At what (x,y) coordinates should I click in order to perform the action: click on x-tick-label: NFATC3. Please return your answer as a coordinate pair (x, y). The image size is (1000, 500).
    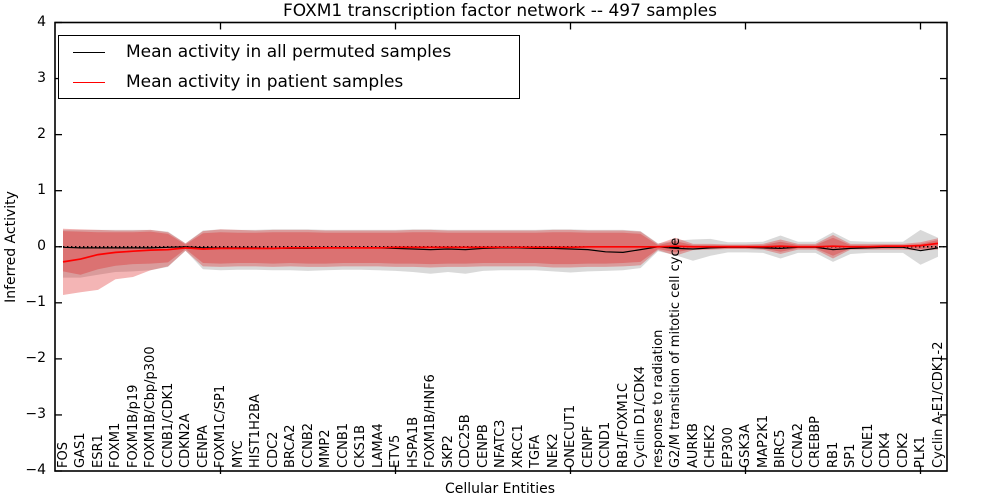
    Looking at the image, I should click on (500, 443).